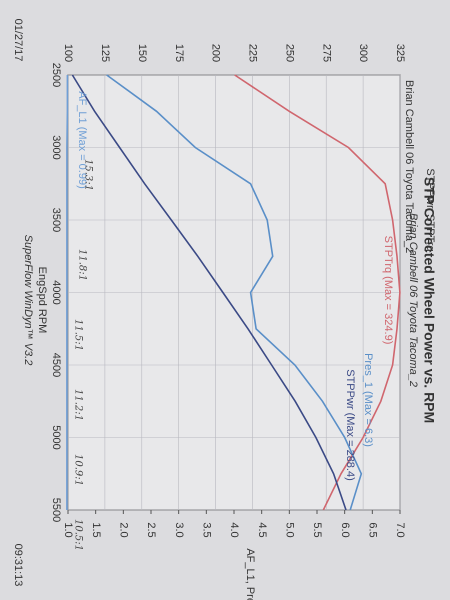  I want to click on x-tick-label: 2500, so click(56, 75).